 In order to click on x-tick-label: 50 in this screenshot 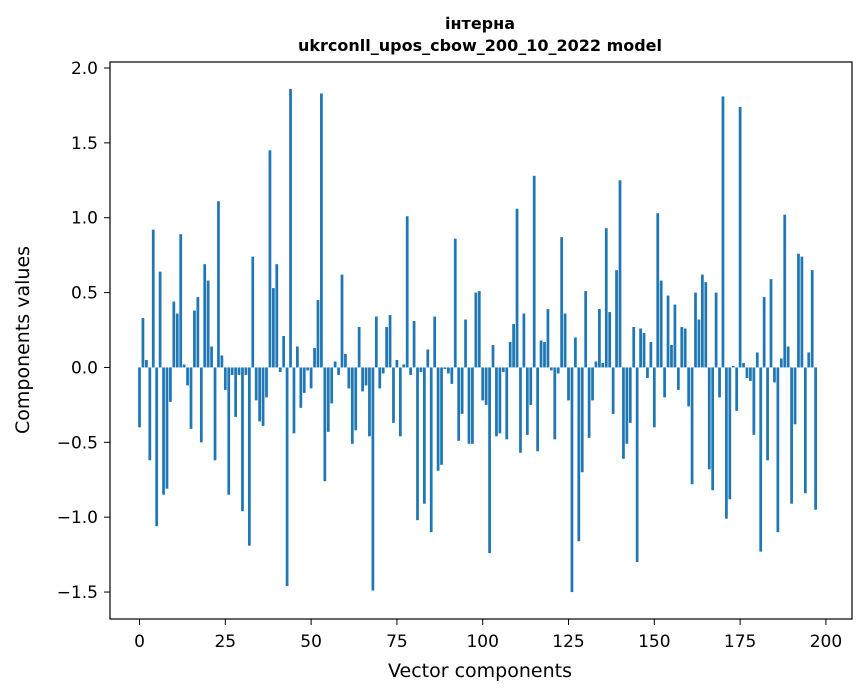, I will do `click(311, 642)`.